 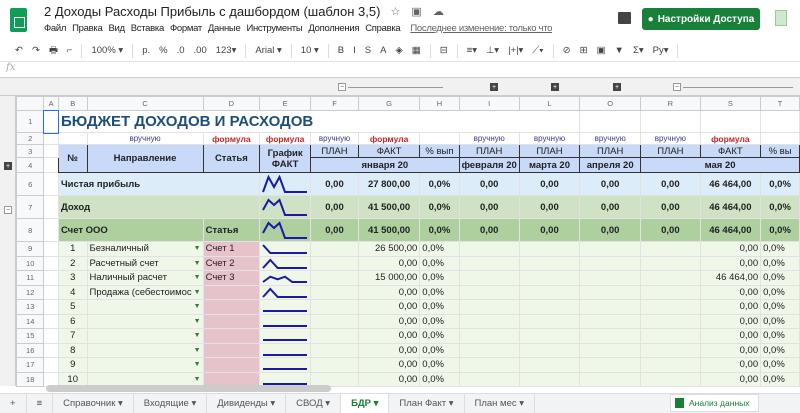 What do you see at coordinates (268, 50) in the screenshot?
I see `toolbar-button: Arial ▾` at bounding box center [268, 50].